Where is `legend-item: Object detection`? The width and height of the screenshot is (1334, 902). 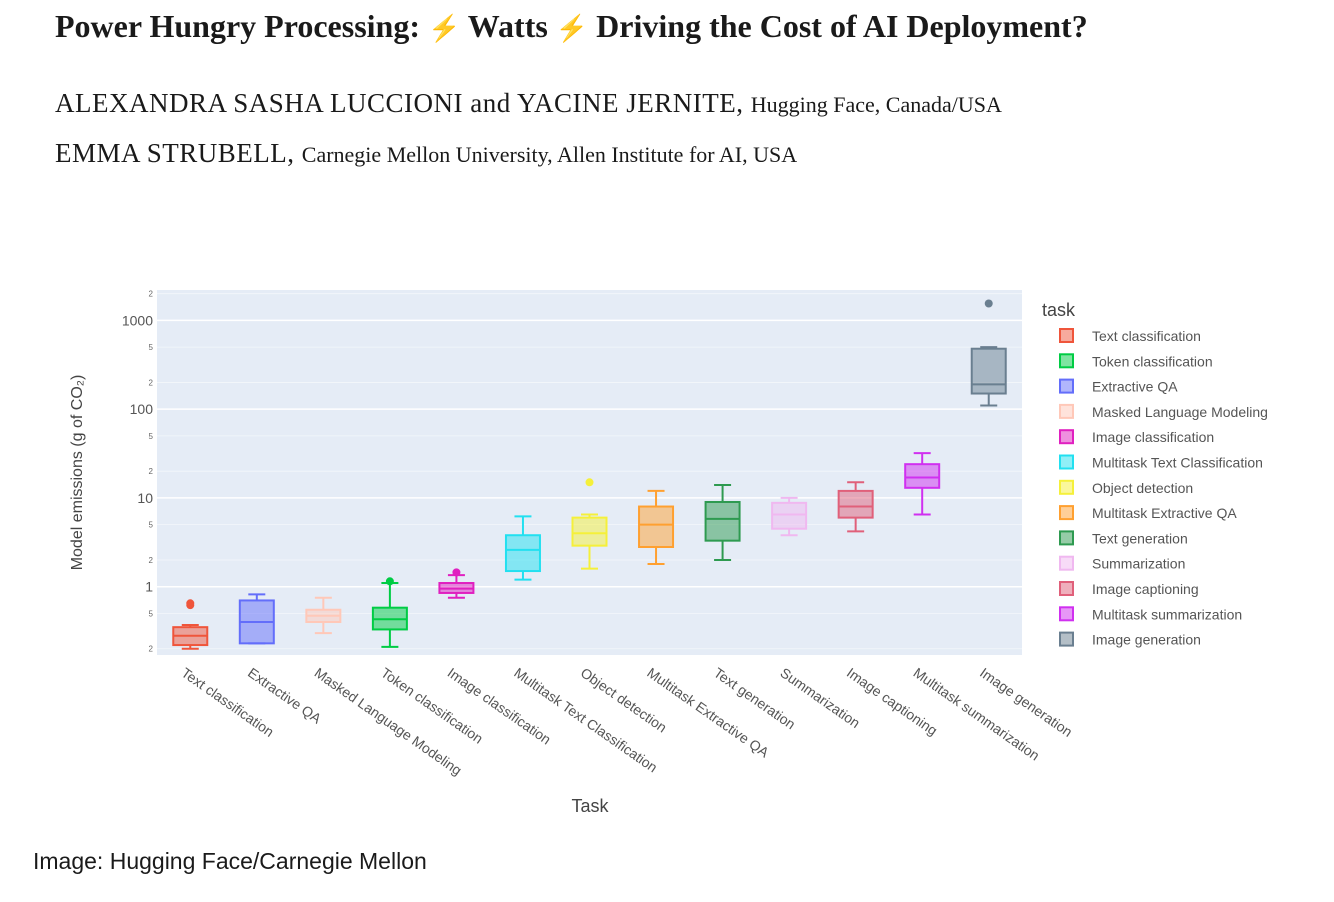 legend-item: Object detection is located at coordinates (1126, 487).